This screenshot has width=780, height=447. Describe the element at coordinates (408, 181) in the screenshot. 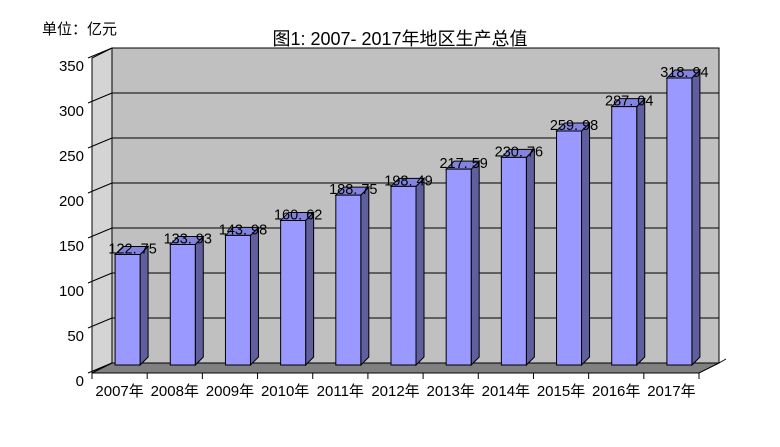

I see `bar-value-label: 198. 49` at that location.